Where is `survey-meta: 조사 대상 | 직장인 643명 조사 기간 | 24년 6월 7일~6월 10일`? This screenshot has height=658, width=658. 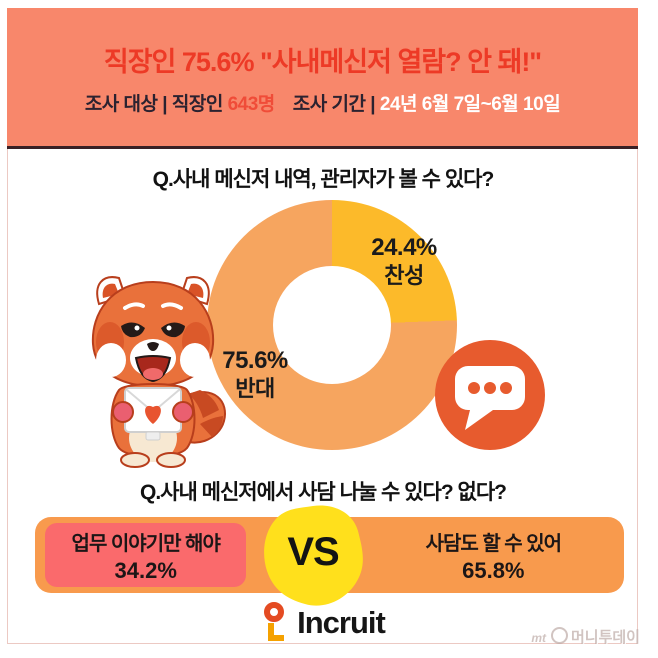
survey-meta: 조사 대상 | 직장인 643명 조사 기간 | 24년 6월 7일~6월 10일 is located at coordinates (322, 102).